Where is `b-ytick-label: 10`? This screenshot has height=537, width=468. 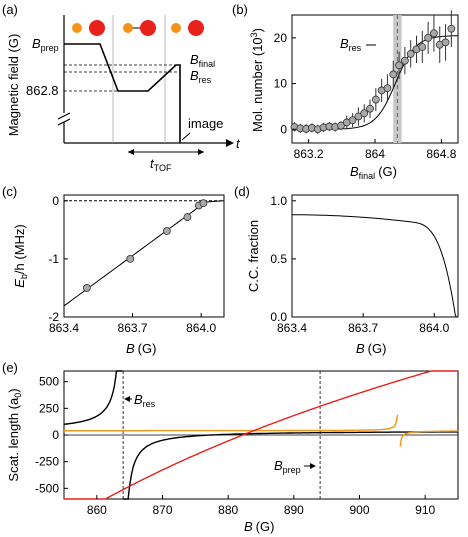 b-ytick-label: 10 is located at coordinates (281, 84).